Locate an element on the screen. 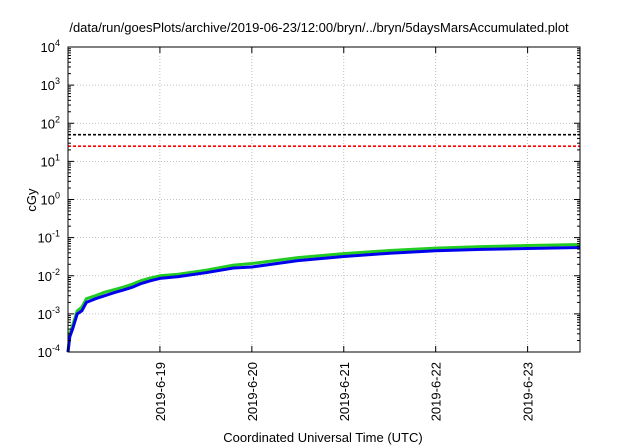 Image resolution: width=640 pixels, height=448 pixels. x-axis-label: Coordinated Universal Time (UTC) is located at coordinates (322, 437).